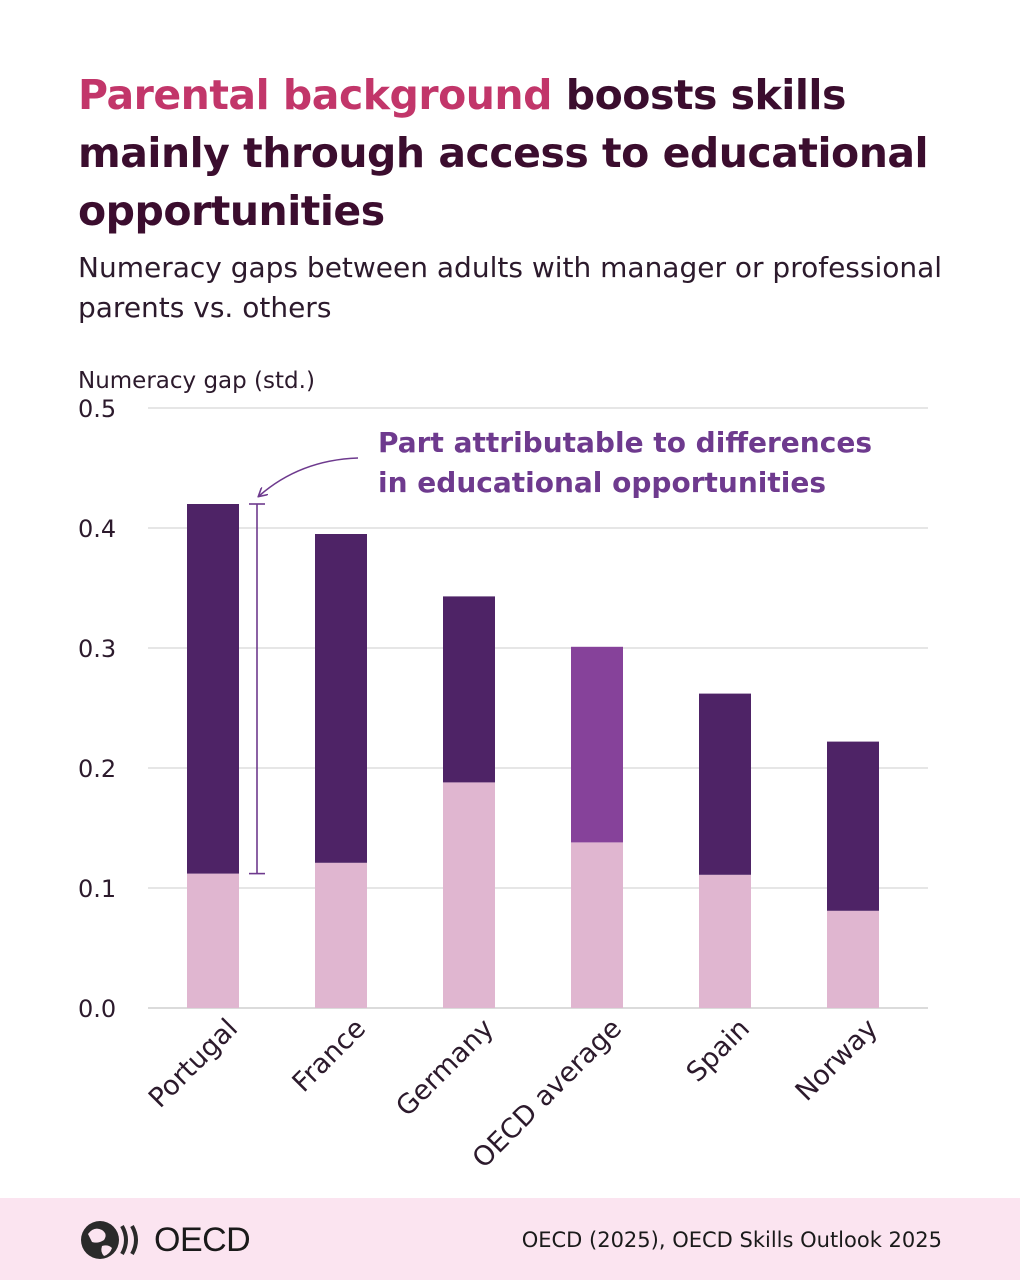 The height and width of the screenshot is (1280, 1020). Describe the element at coordinates (109, 1240) in the screenshot. I see `oecd-globe-icon` at that location.